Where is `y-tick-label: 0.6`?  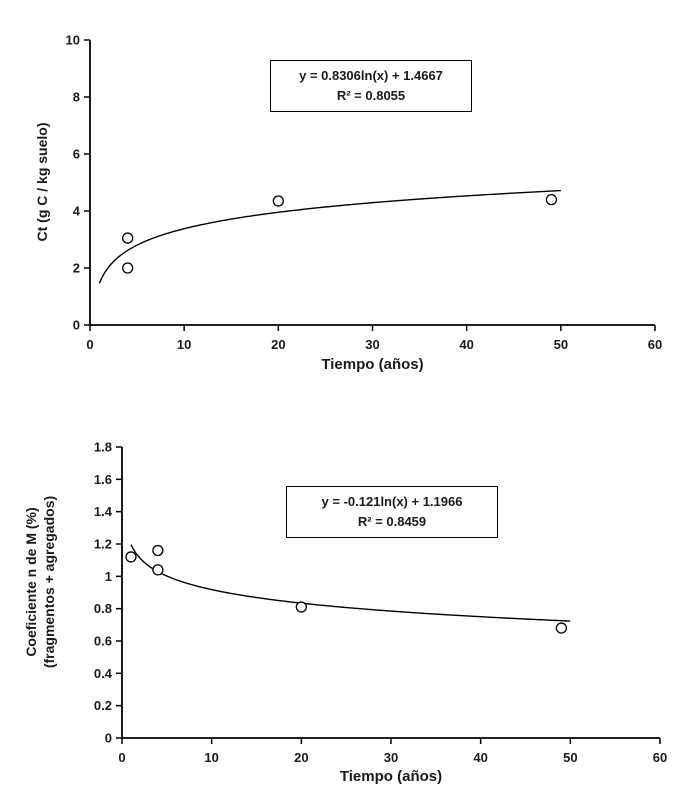
y-tick-label: 0.6 is located at coordinates (103, 641).